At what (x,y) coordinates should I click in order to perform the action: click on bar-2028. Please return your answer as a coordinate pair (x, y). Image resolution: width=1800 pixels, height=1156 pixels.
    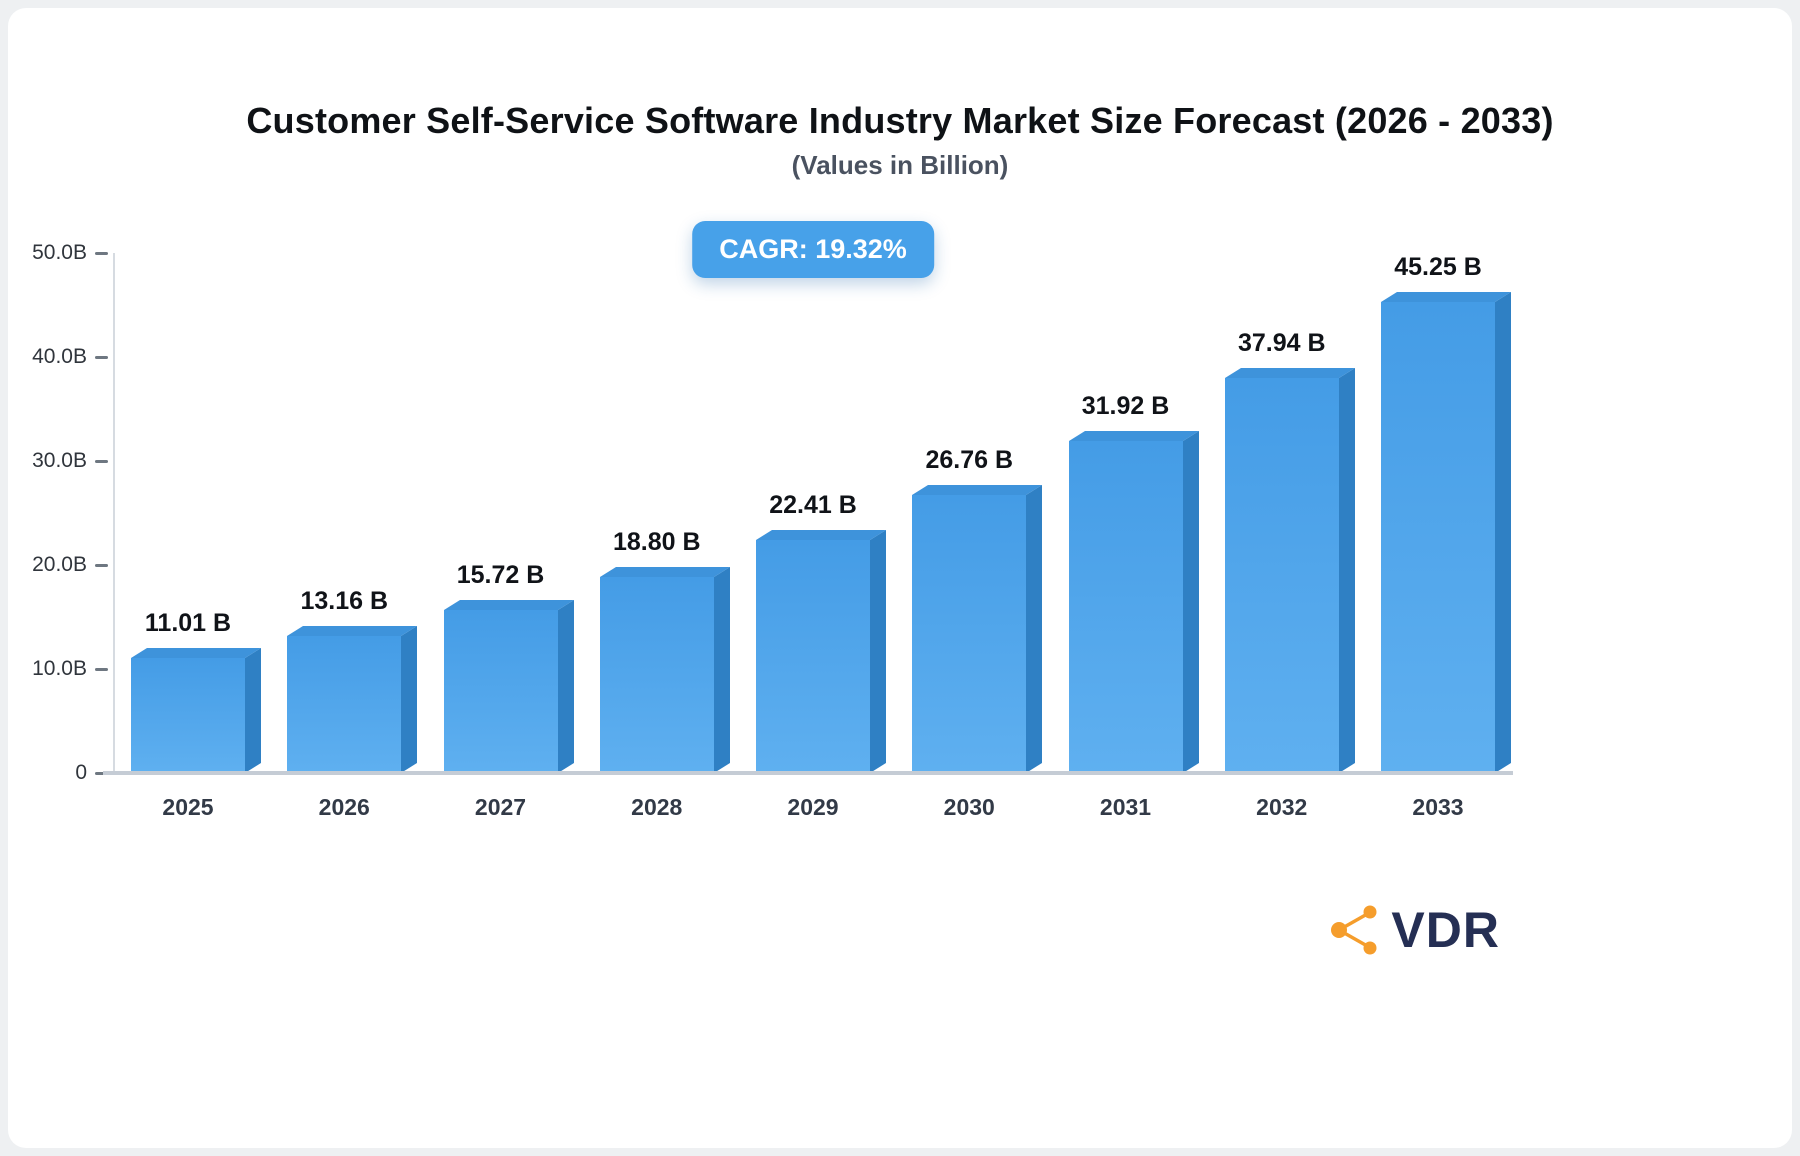
    Looking at the image, I should click on (664, 670).